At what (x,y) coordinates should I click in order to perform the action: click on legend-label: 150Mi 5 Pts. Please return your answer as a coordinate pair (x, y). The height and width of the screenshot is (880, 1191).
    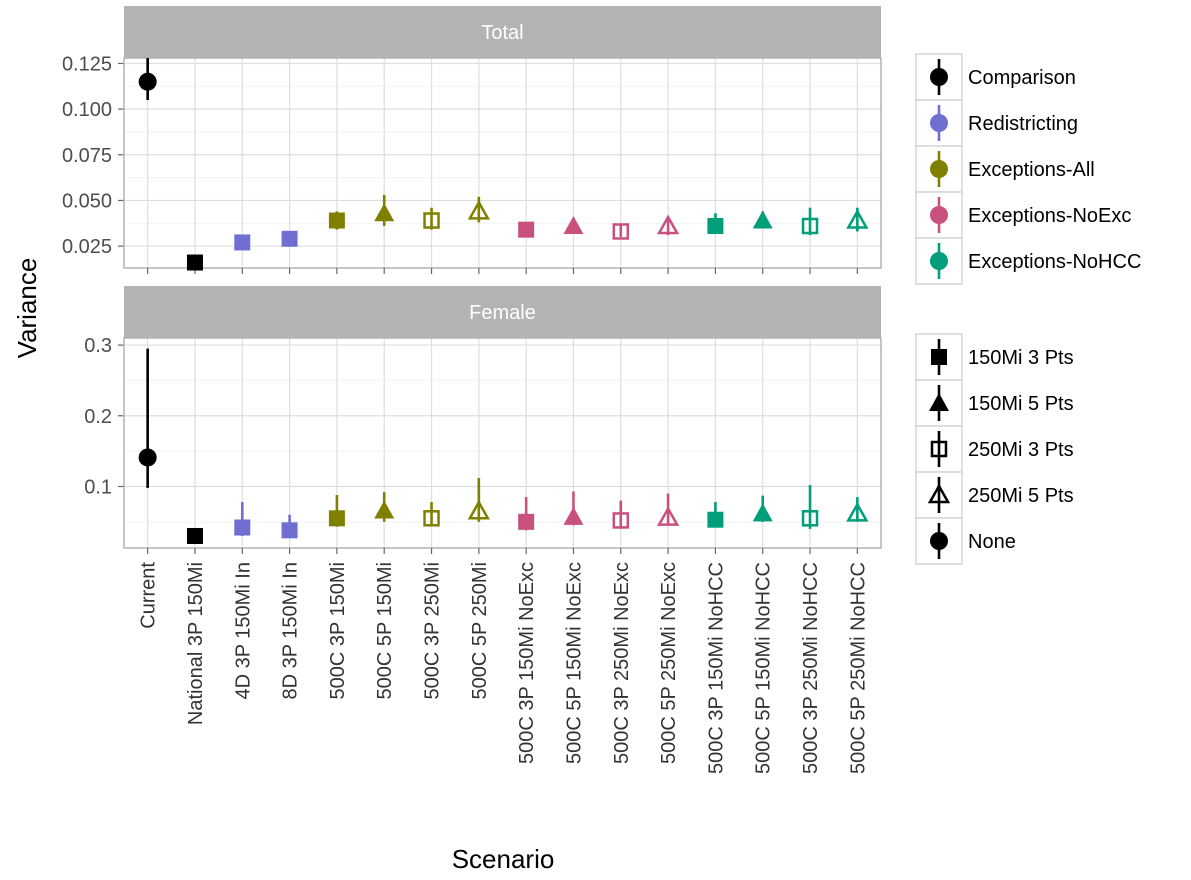
    Looking at the image, I should click on (1021, 404).